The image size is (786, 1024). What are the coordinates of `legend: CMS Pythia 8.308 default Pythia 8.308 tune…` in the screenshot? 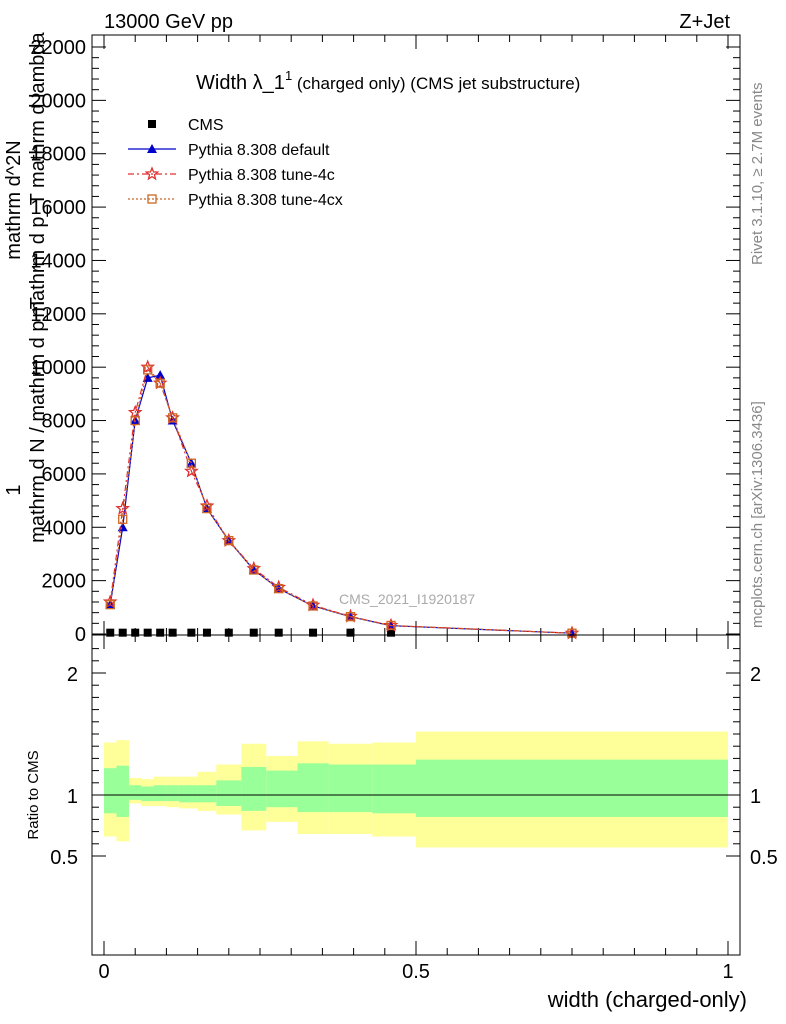 It's located at (235, 163).